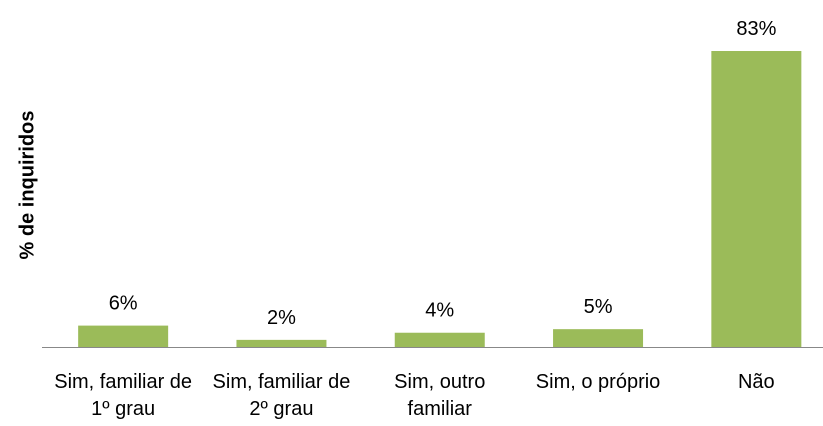 The image size is (823, 426). I want to click on y-axis-label: % de inquiridos, so click(27, 185).